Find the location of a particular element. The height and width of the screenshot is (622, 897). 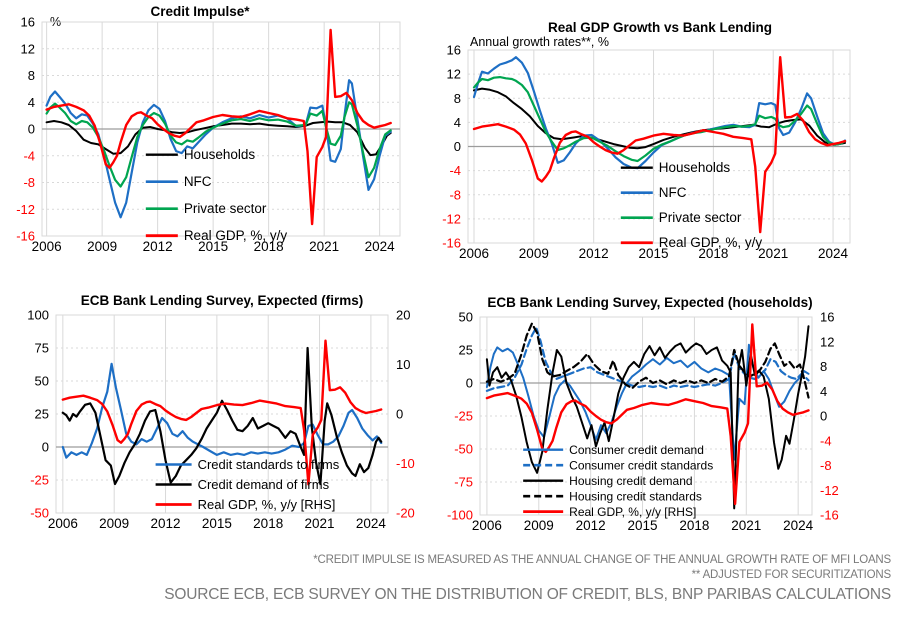

legend-item-consumer_credit_demand: Consumer credit demand is located at coordinates (613, 450).